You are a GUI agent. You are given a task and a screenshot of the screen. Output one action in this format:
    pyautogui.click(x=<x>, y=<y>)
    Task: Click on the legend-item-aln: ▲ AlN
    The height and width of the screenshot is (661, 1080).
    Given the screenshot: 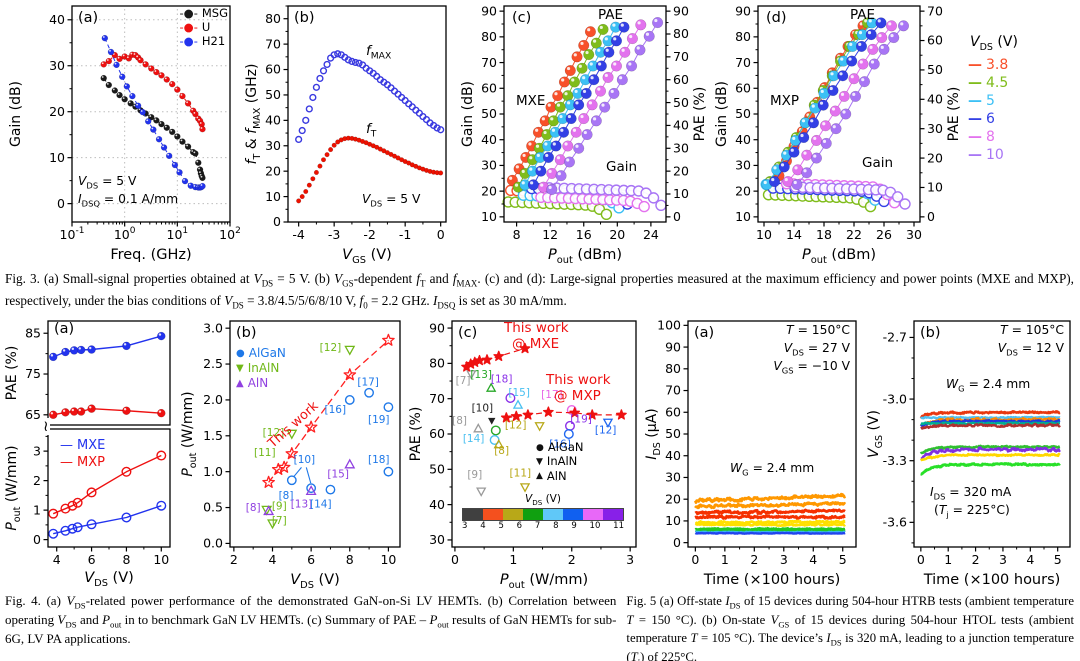 What is the action you would take?
    pyautogui.click(x=252, y=382)
    